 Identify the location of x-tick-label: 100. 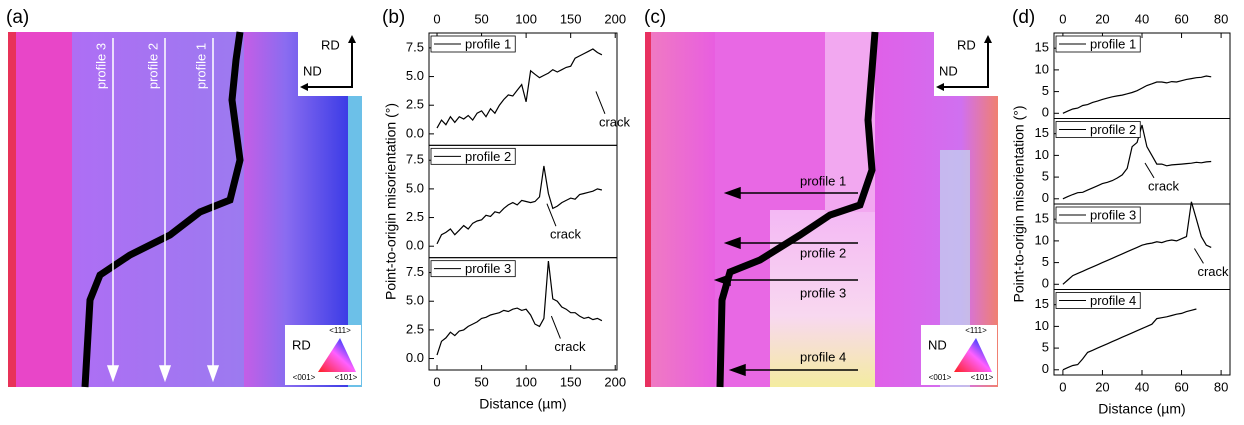
(526, 381).